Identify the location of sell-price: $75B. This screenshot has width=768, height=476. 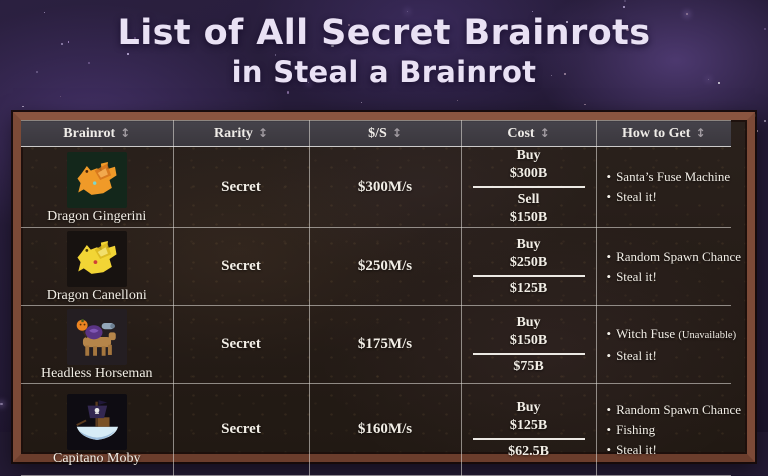
(528, 366).